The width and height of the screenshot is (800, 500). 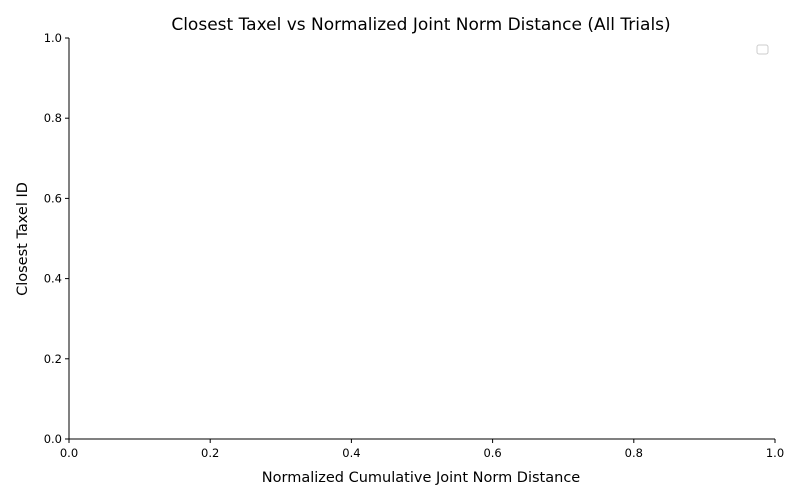 I want to click on legend, so click(x=762, y=49).